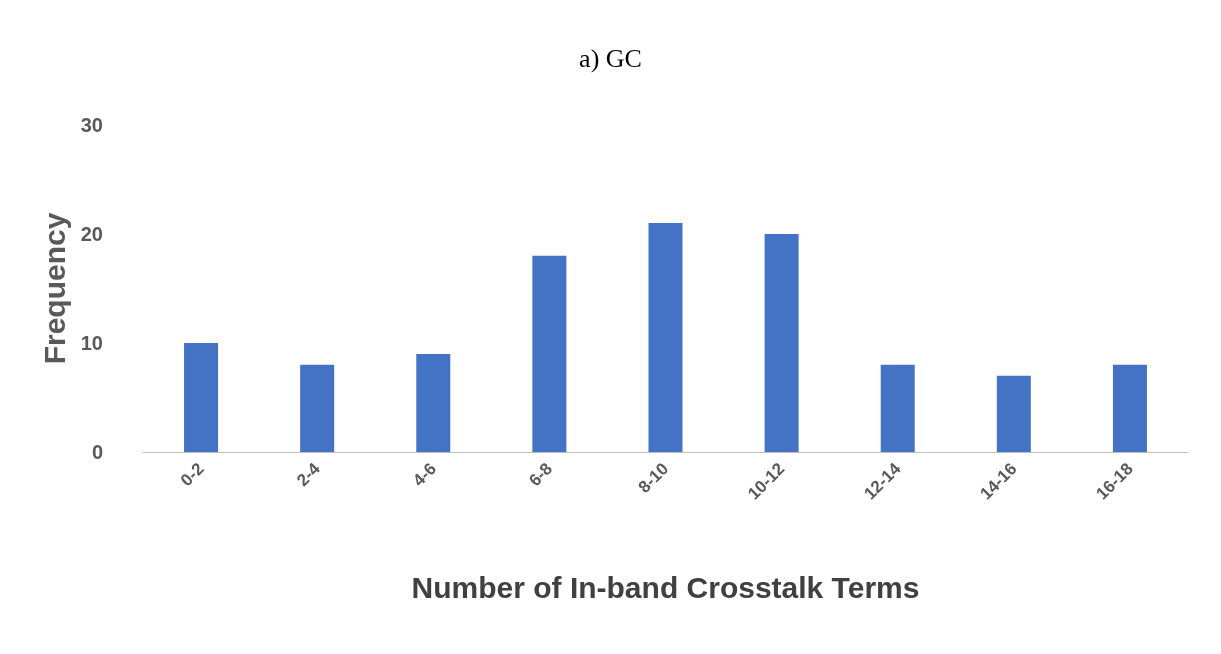 The width and height of the screenshot is (1221, 654). What do you see at coordinates (309, 474) in the screenshot?
I see `x-tick-label: 2-4` at bounding box center [309, 474].